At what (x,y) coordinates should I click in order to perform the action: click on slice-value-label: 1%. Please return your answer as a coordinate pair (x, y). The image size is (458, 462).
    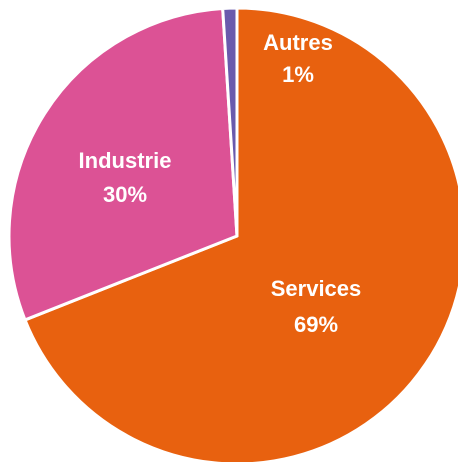
    Looking at the image, I should click on (298, 74).